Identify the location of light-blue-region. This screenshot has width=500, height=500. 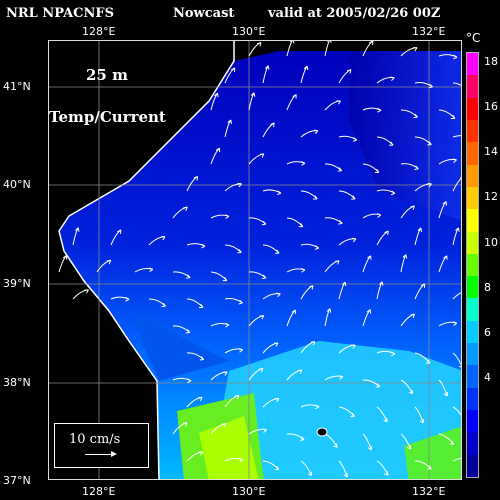
(335, 410).